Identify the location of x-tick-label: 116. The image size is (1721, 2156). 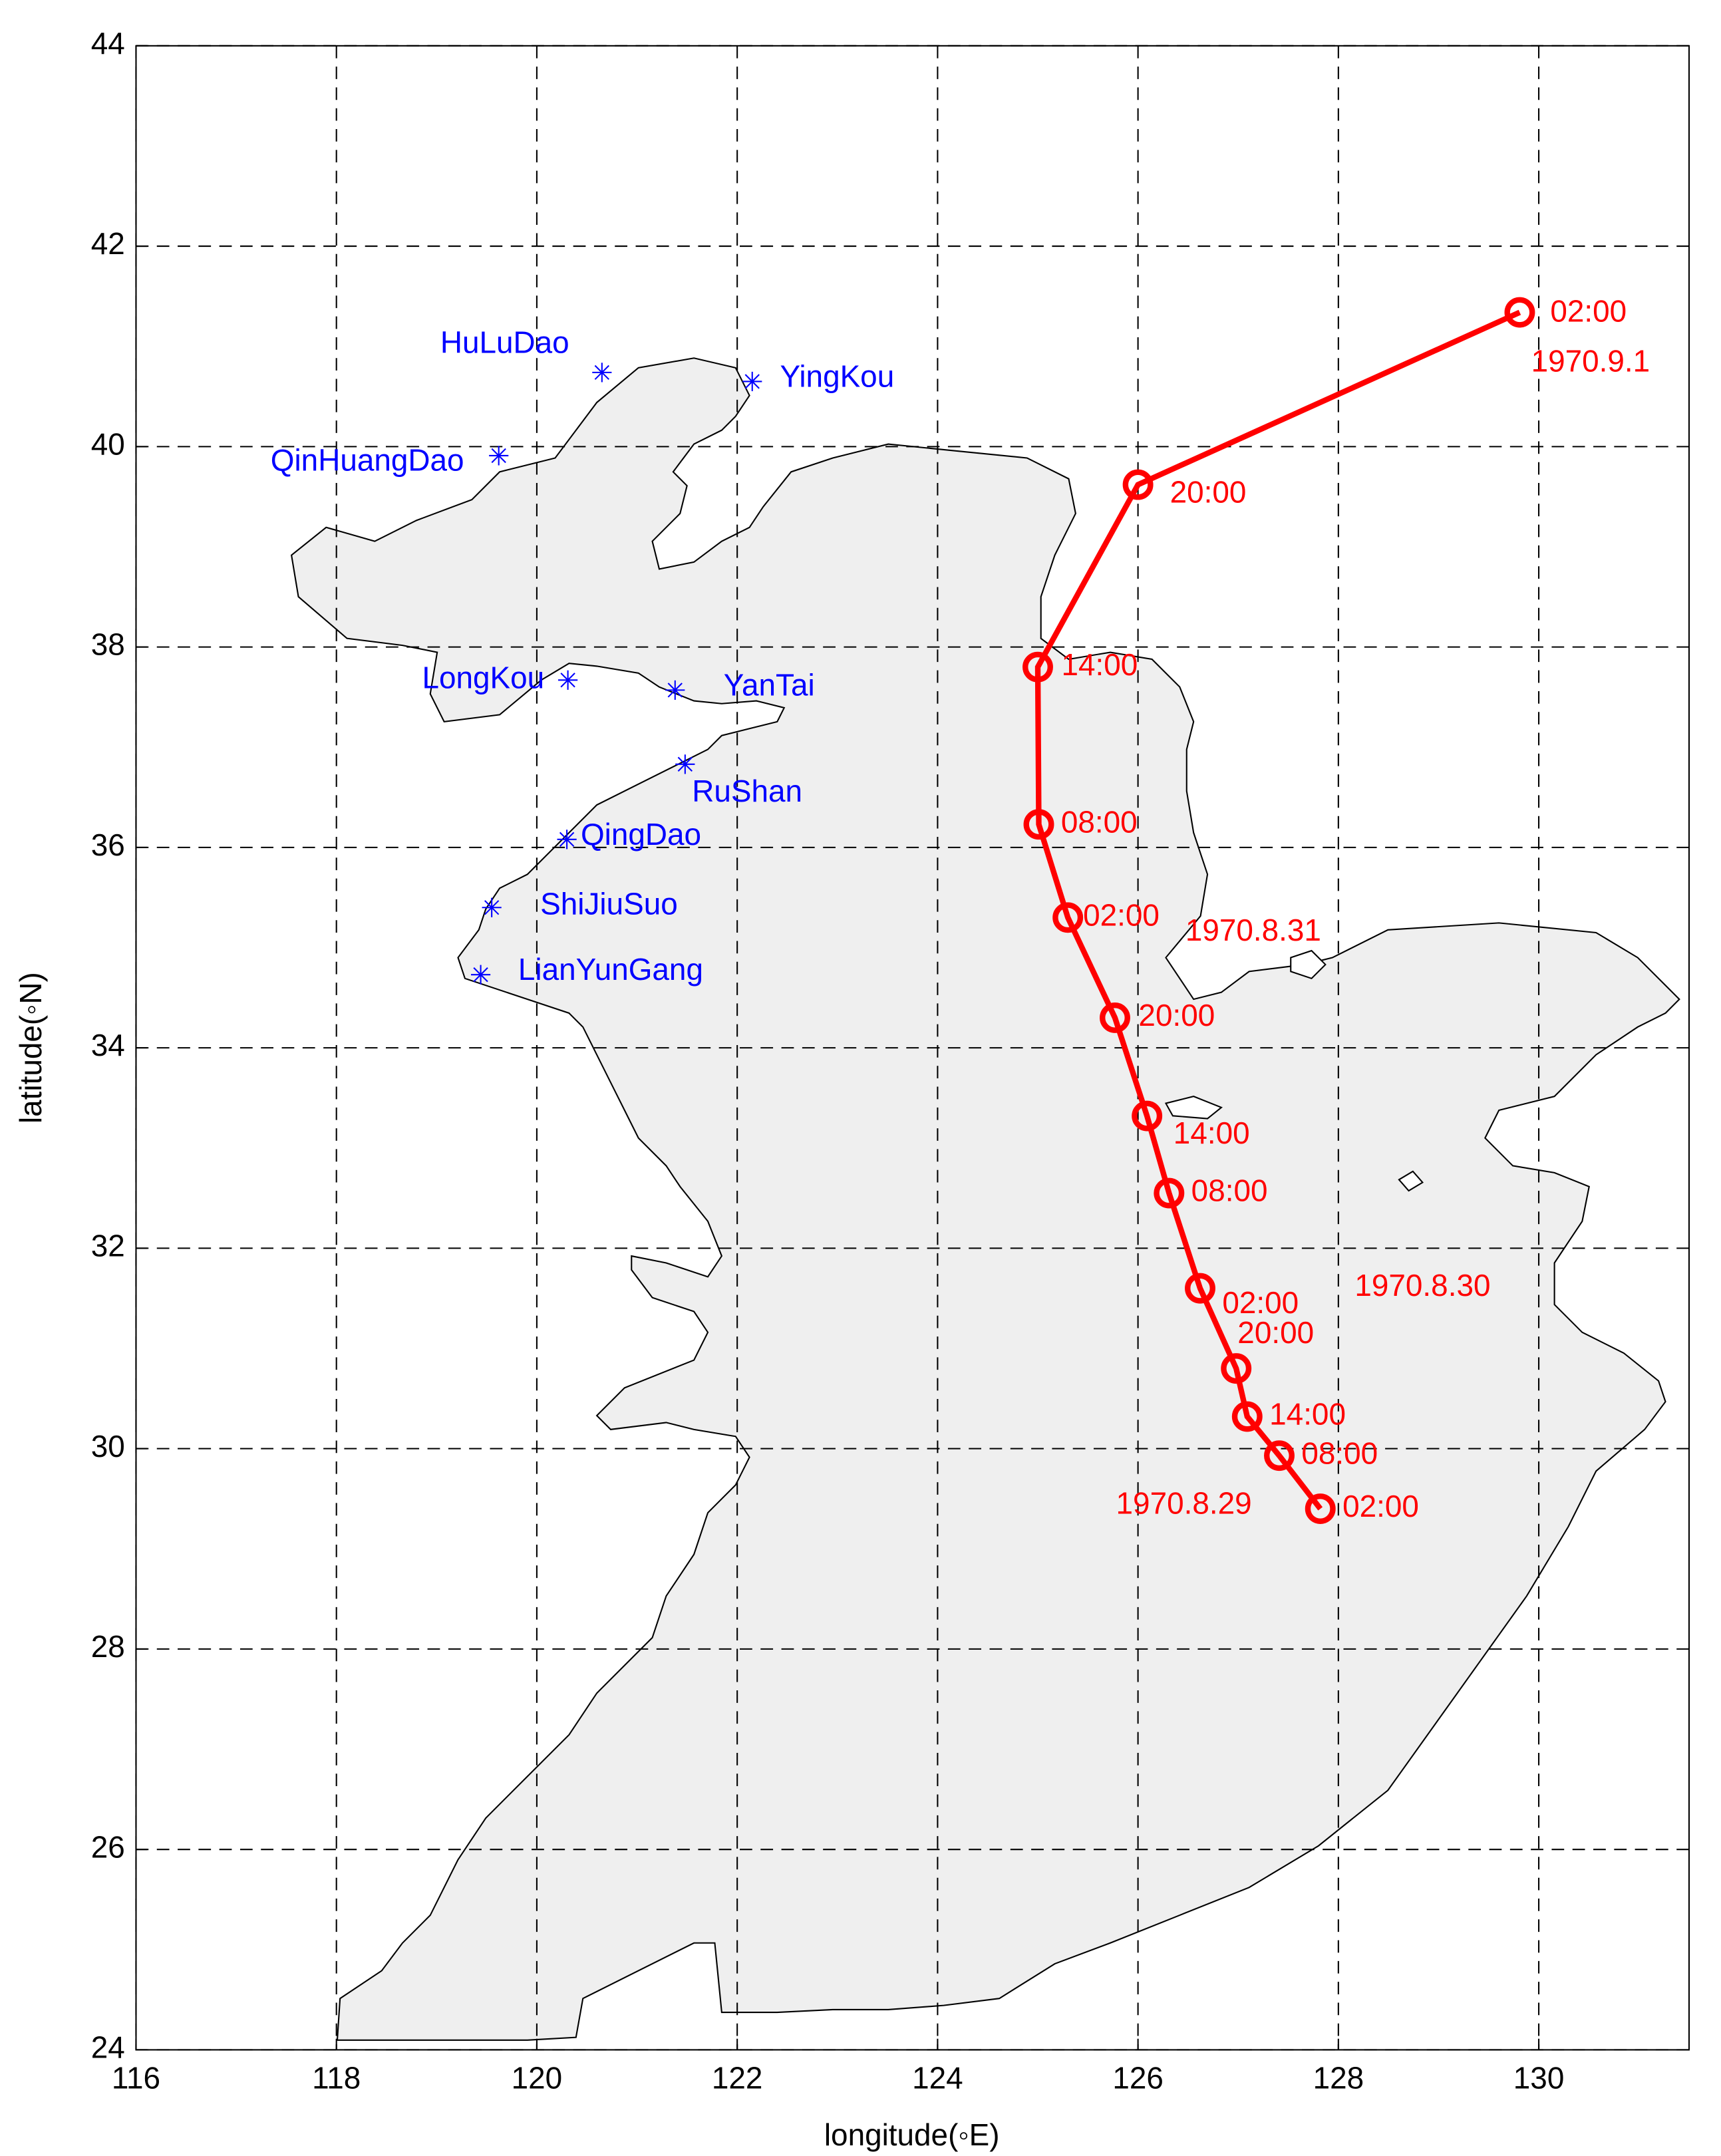
(136, 2077).